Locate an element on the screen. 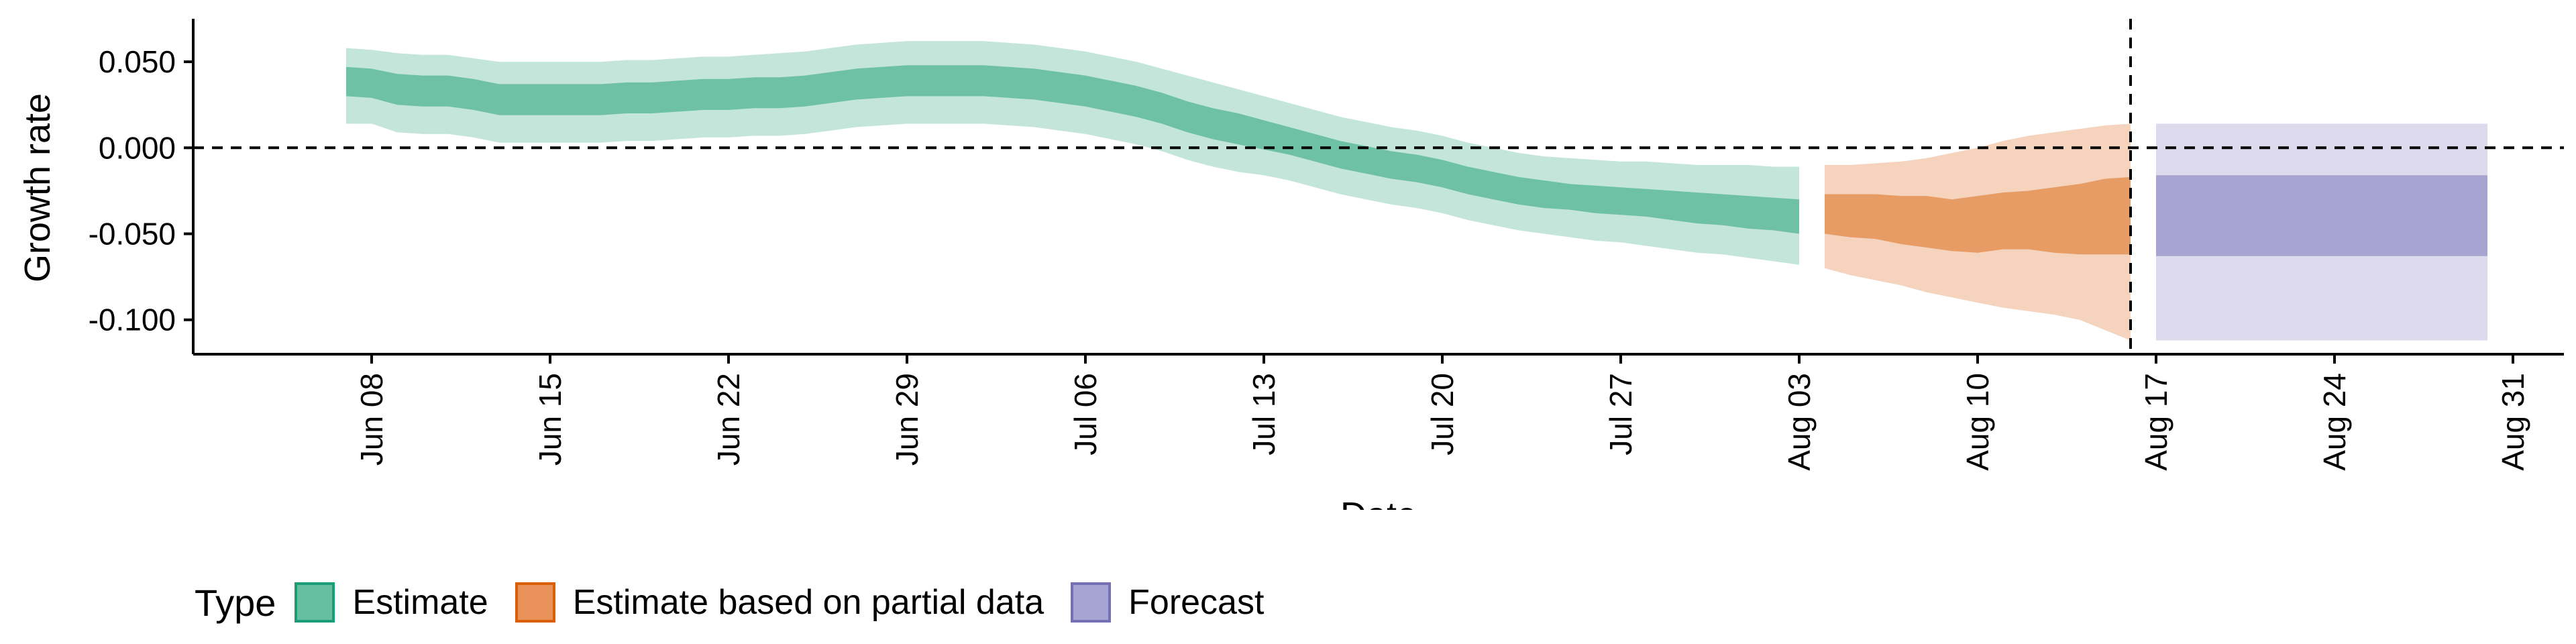 The image size is (2576, 644). x-tick-label: Jul 27 is located at coordinates (1620, 414).